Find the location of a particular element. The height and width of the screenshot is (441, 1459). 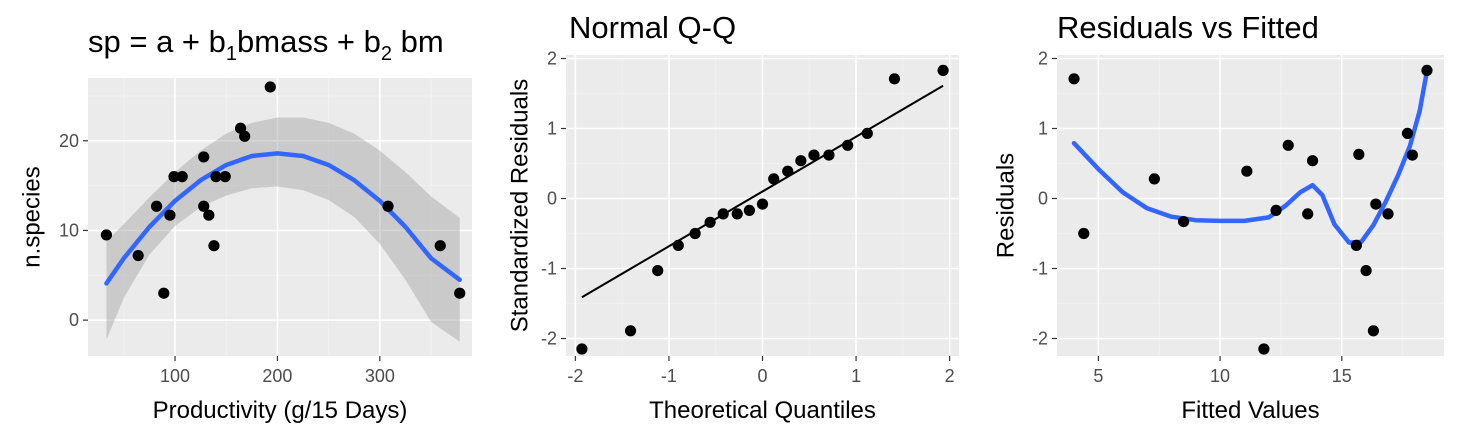

y-tick-label: 10 is located at coordinates (69, 230).